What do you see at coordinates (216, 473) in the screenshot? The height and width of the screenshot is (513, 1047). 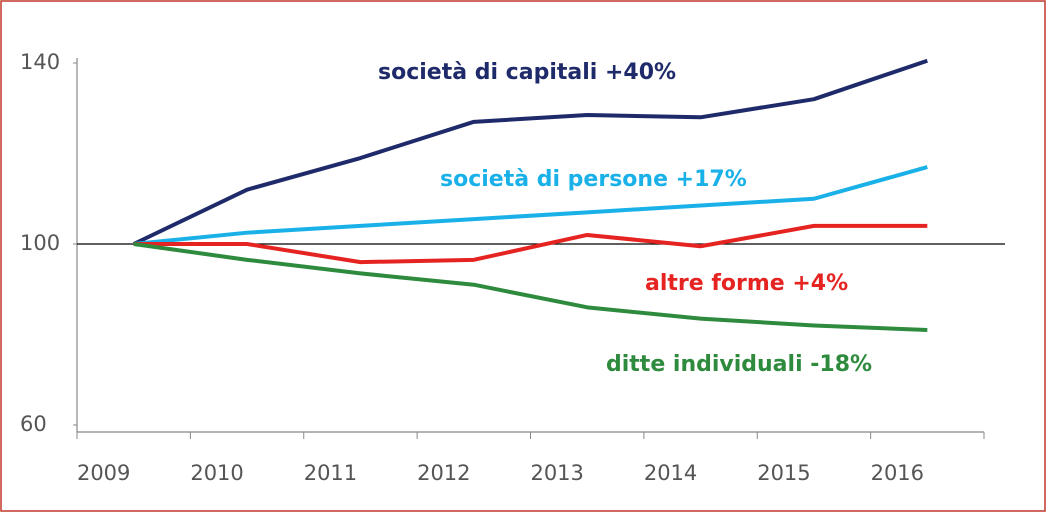 I see `x-tick-label: 2010` at bounding box center [216, 473].